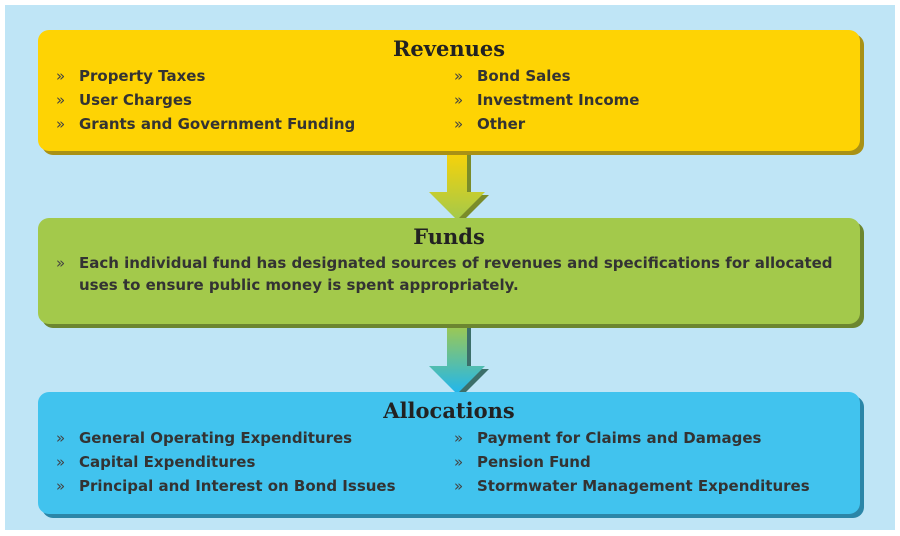 The image size is (900, 536). Describe the element at coordinates (449, 236) in the screenshot. I see `box-title: Funds` at that location.